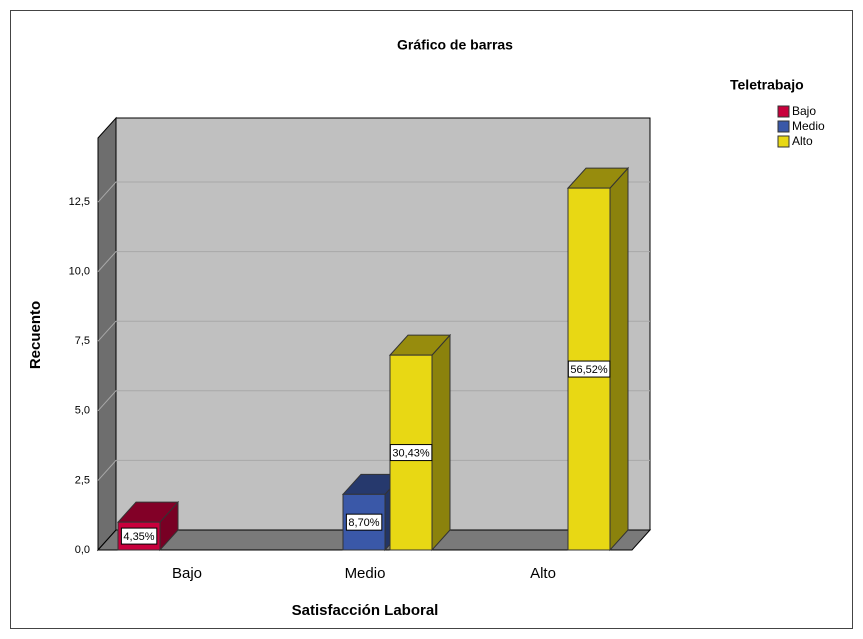 The width and height of the screenshot is (863, 639). Describe the element at coordinates (82, 341) in the screenshot. I see `y-tick-label: 7,5` at that location.